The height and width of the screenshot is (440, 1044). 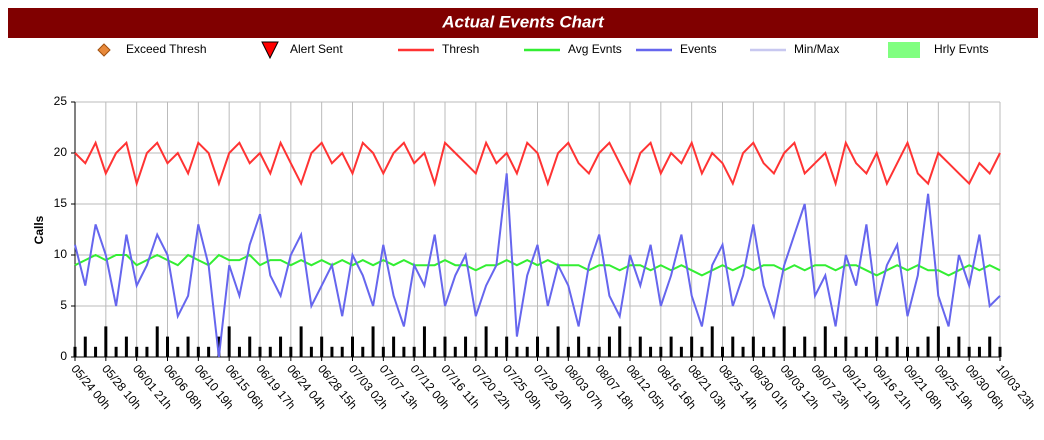 What do you see at coordinates (61, 152) in the screenshot?
I see `y-tick-label: 20` at bounding box center [61, 152].